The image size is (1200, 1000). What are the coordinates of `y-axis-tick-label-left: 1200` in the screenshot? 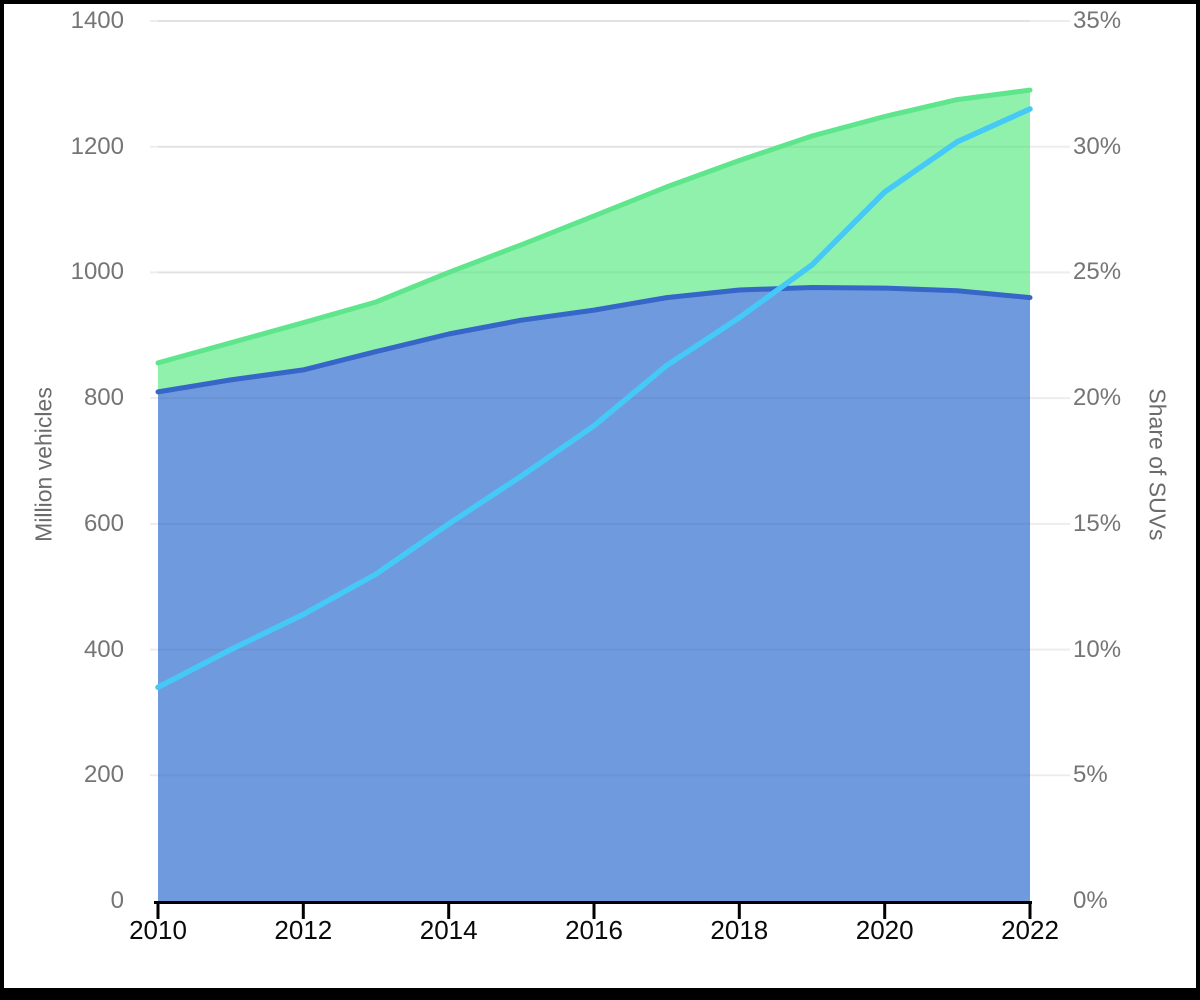 It's located at (97, 146).